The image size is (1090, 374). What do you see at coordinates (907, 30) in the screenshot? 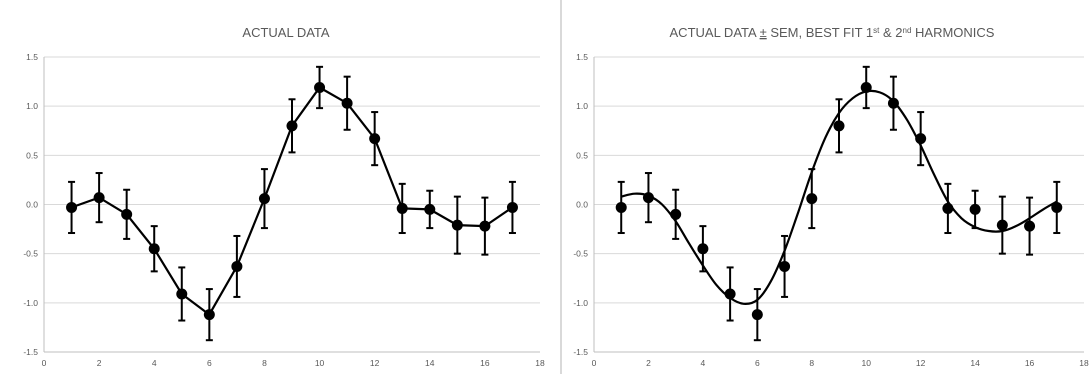
I see `title-sup-nd: nd` at bounding box center [907, 30].